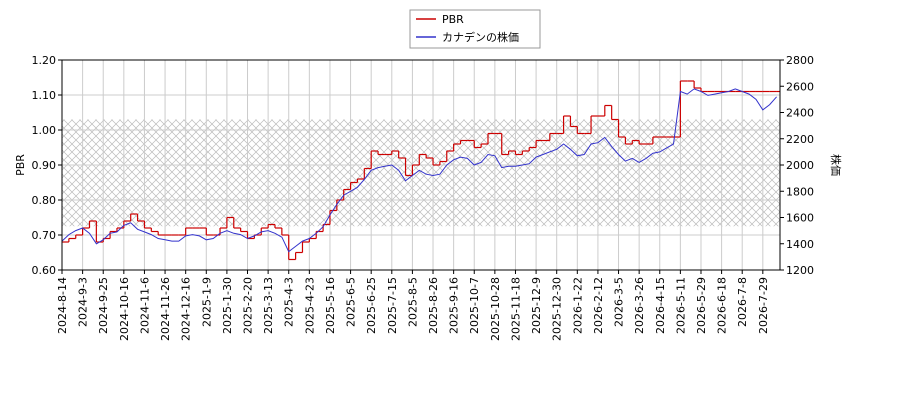 This screenshot has height=404, width=900. Describe the element at coordinates (330, 305) in the screenshot. I see `x-tick-label: 2025-5-16` at that location.